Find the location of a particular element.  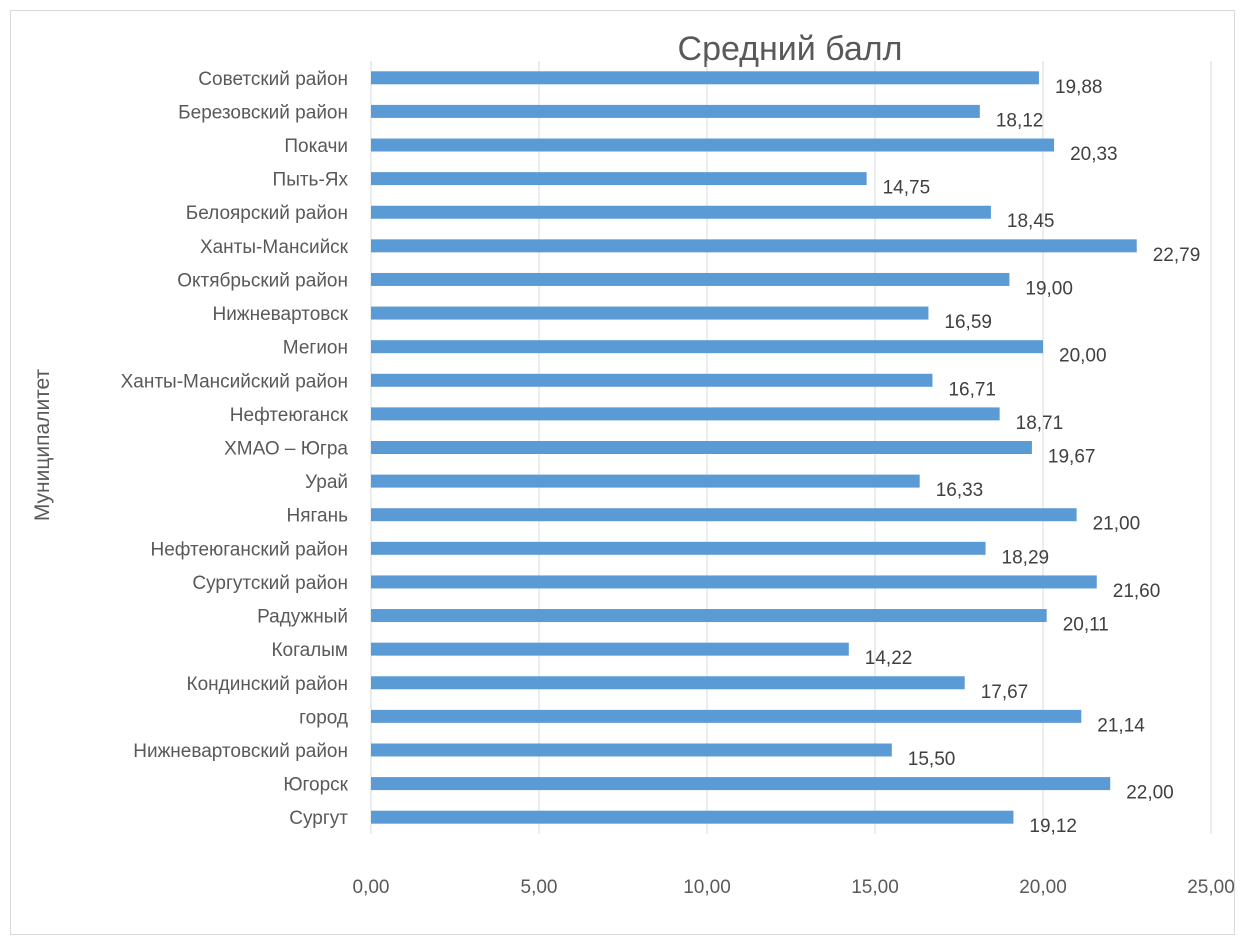

data-label: 16,71 is located at coordinates (972, 389).